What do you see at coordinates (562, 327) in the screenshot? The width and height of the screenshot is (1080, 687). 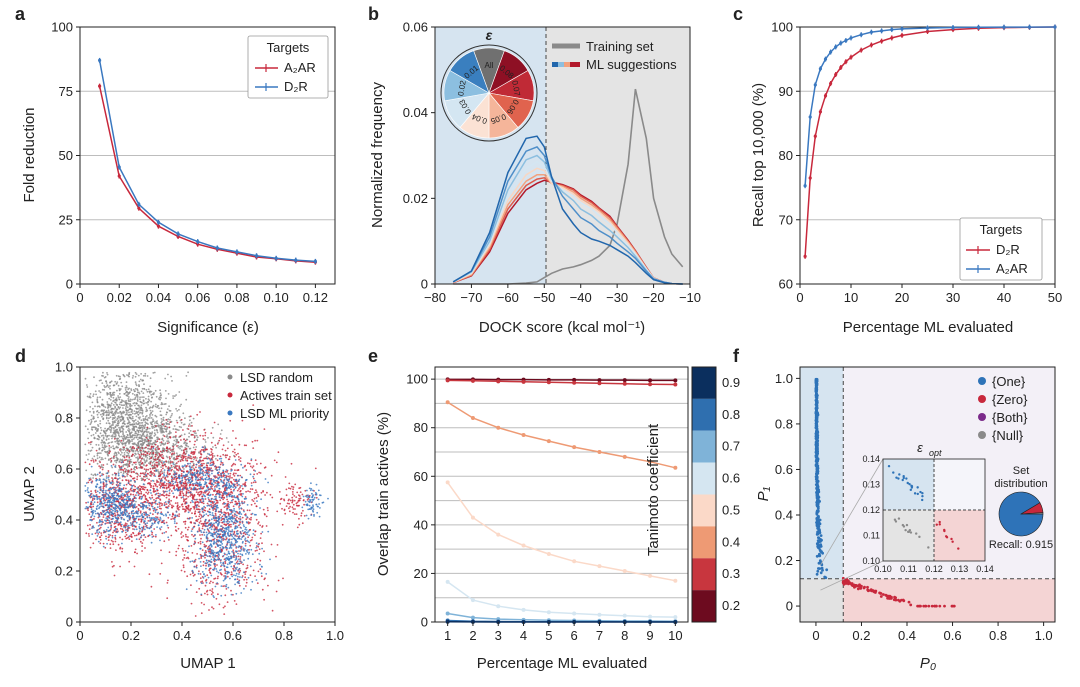 I see `panel-b-xlabel: DOCK score (kcal mol⁻¹)` at bounding box center [562, 327].